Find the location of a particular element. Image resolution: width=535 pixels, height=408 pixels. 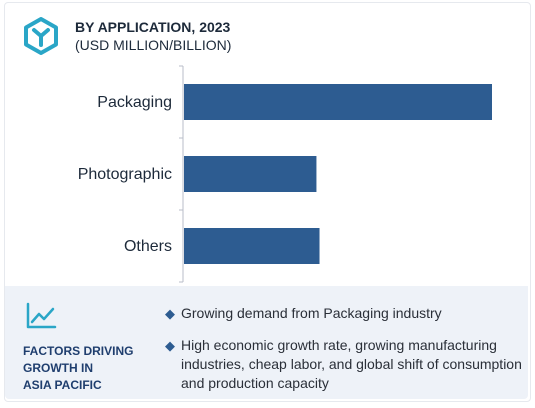

cube-hexagon-icon is located at coordinates (41, 36).